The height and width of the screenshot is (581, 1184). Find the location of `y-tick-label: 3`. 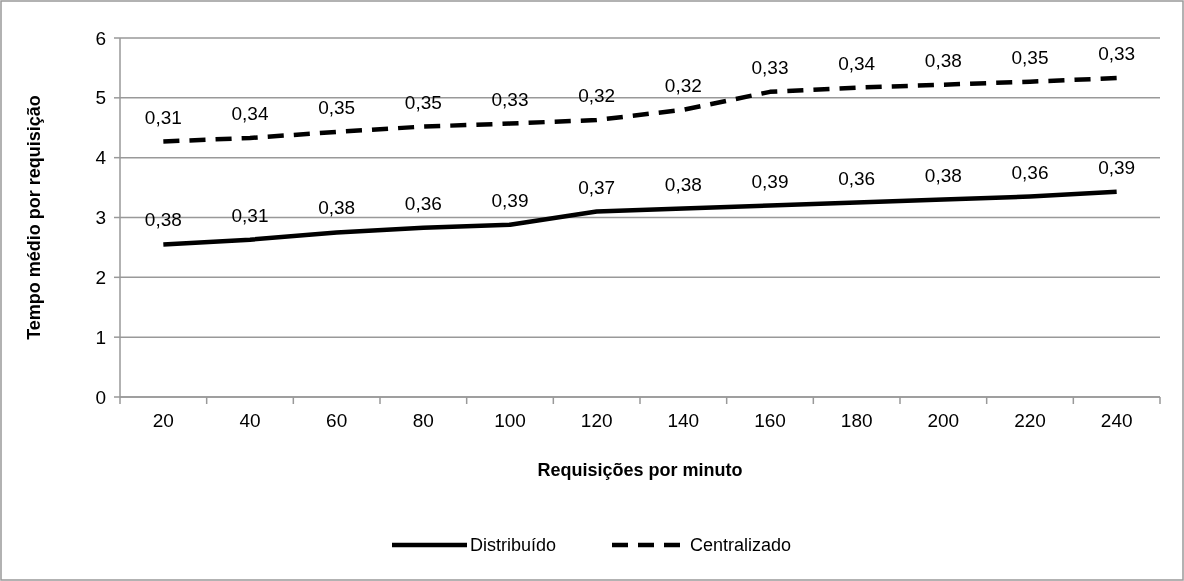

y-tick-label: 3 is located at coordinates (100, 218).